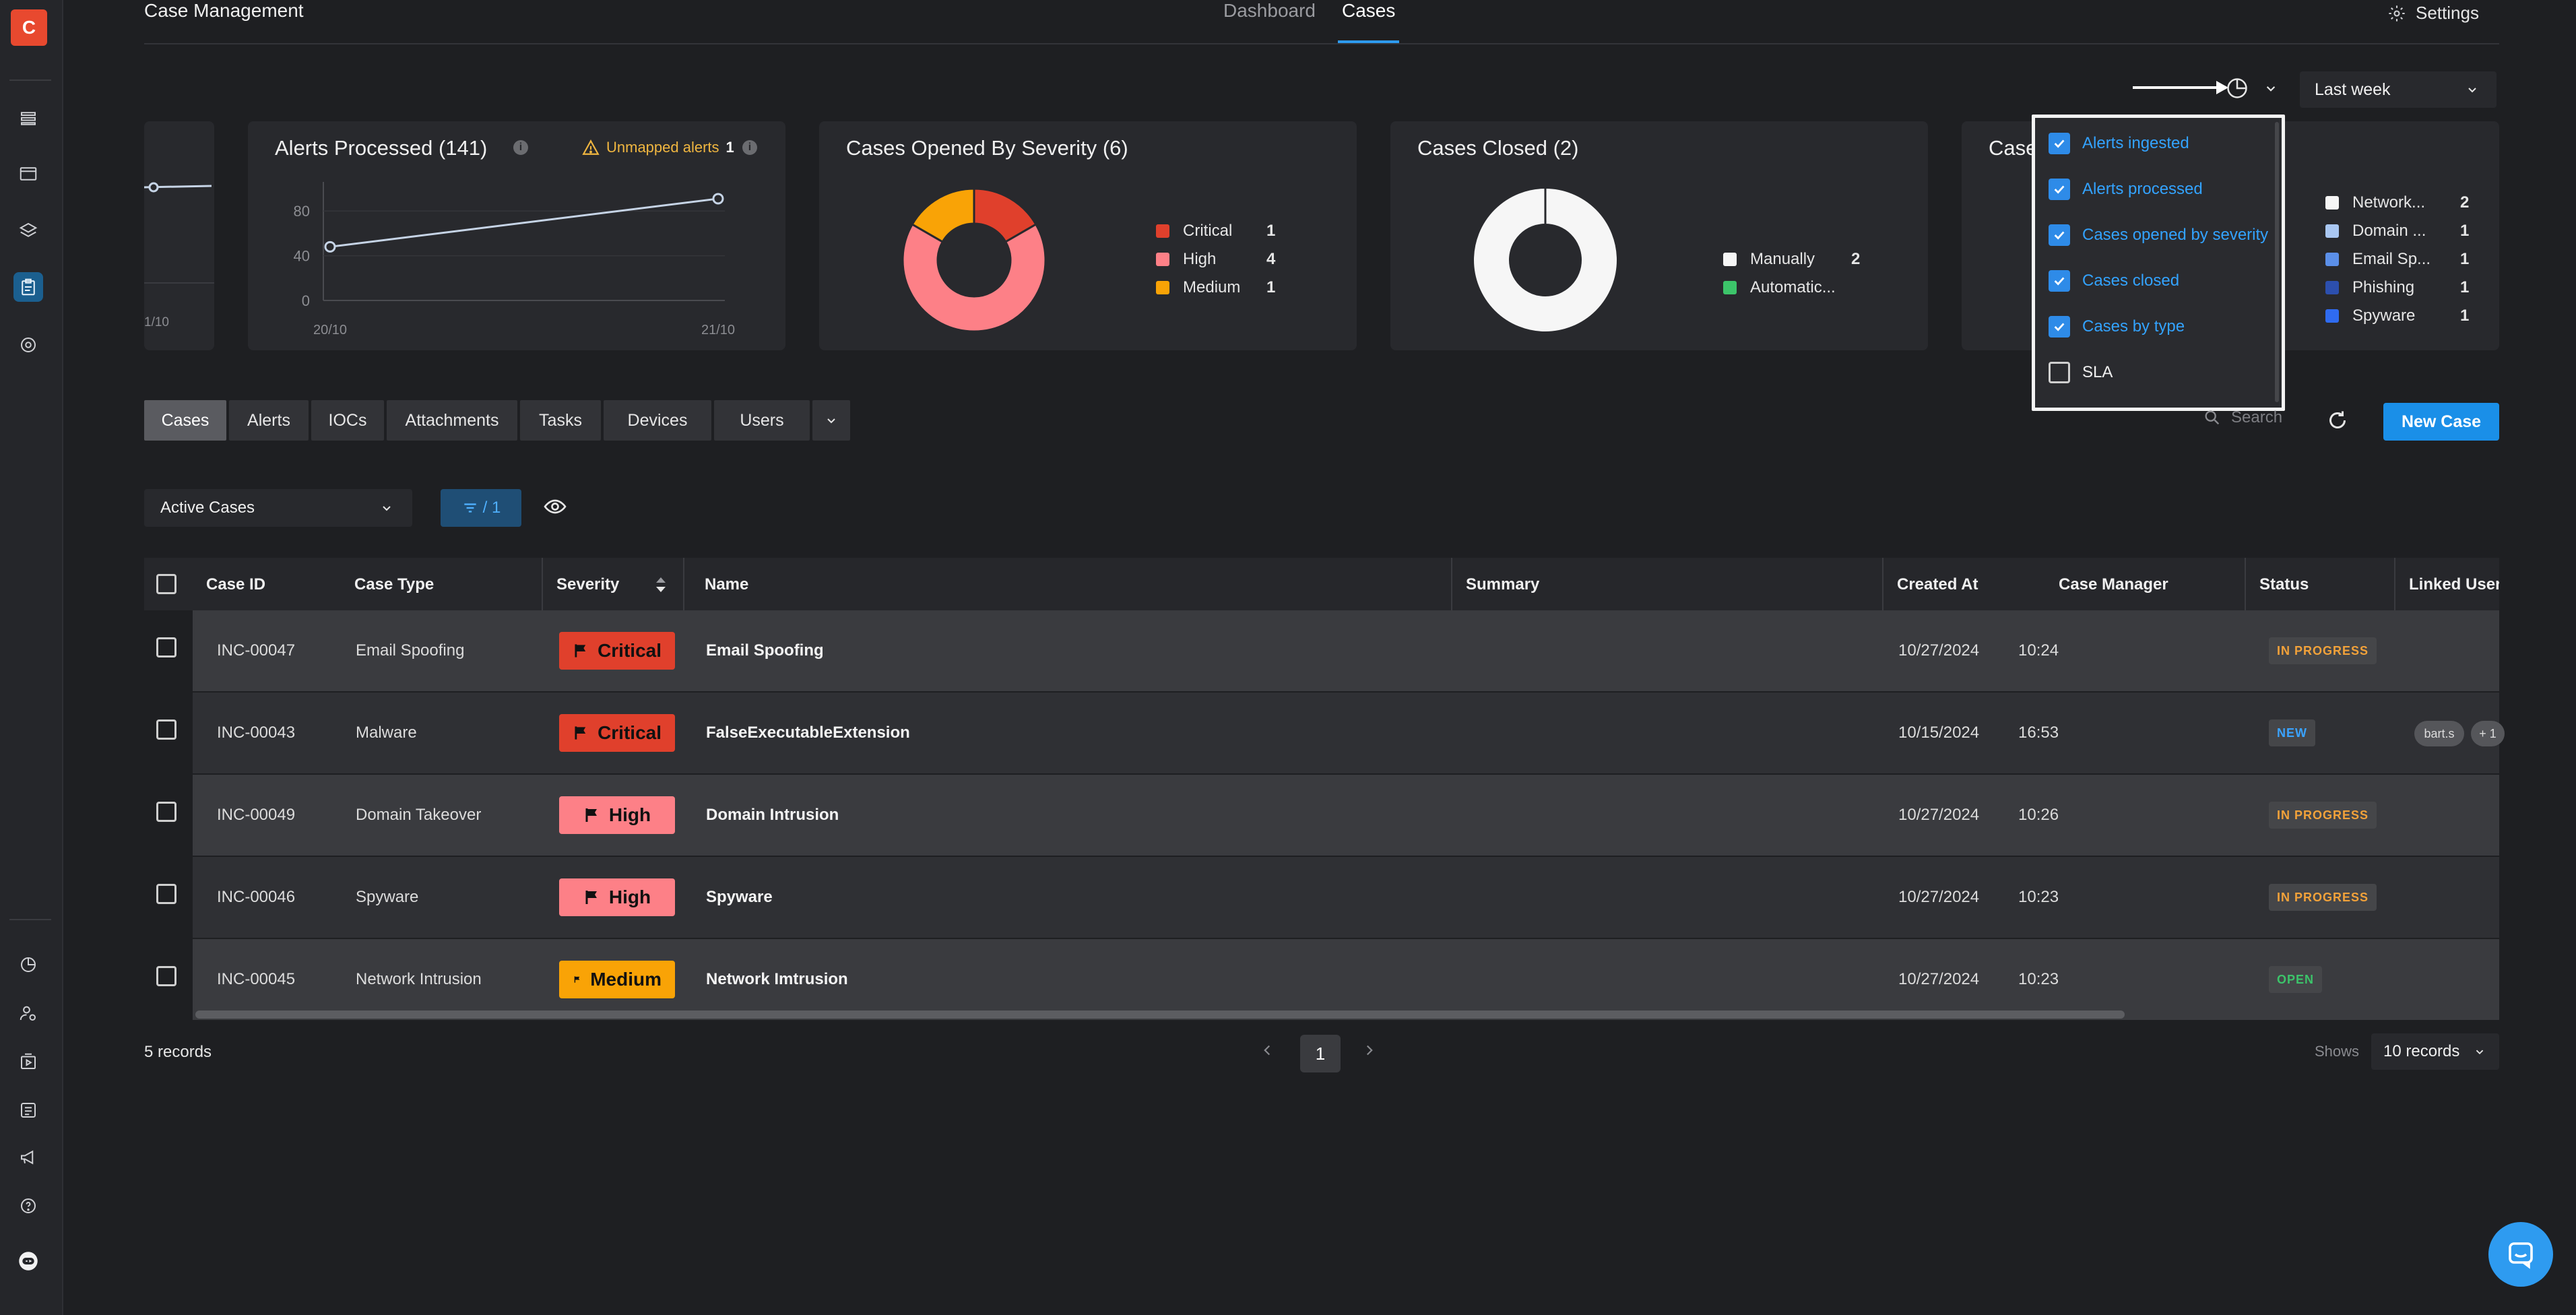 This screenshot has height=1315, width=2576. Describe the element at coordinates (1268, 1053) in the screenshot. I see `prev-page-button` at that location.